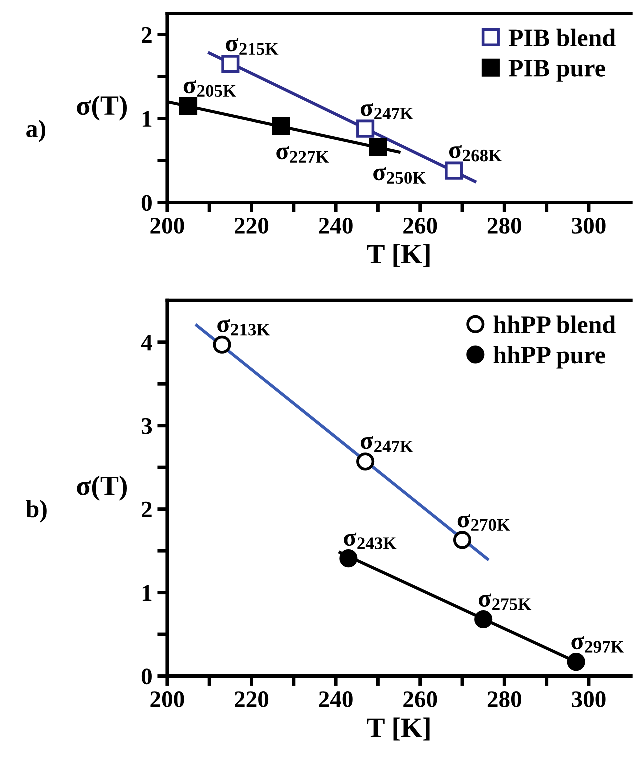  What do you see at coordinates (252, 47) in the screenshot?
I see `annotation: σ$_{215K}$` at bounding box center [252, 47].